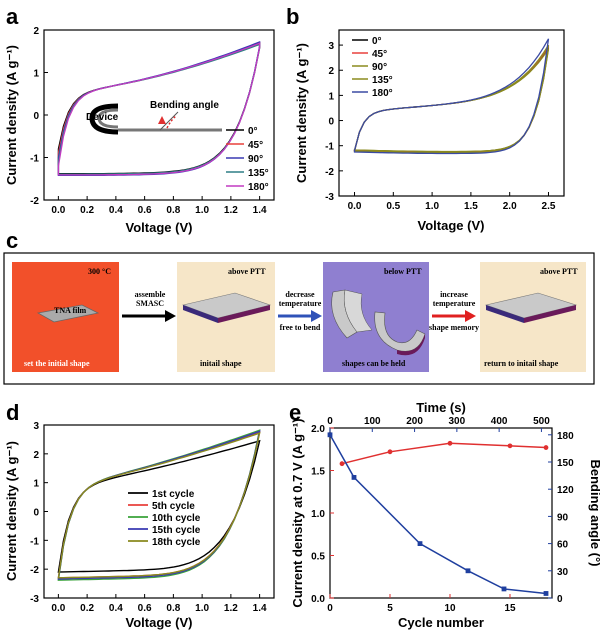 The width and height of the screenshot is (600, 632). I want to click on chart-d-xtick-4: 0.8, so click(173, 608).